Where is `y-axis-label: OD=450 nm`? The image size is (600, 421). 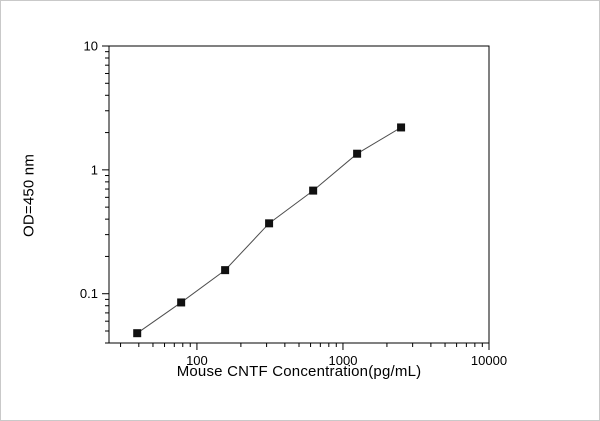
y-axis-label: OD=450 nm is located at coordinates (29, 195).